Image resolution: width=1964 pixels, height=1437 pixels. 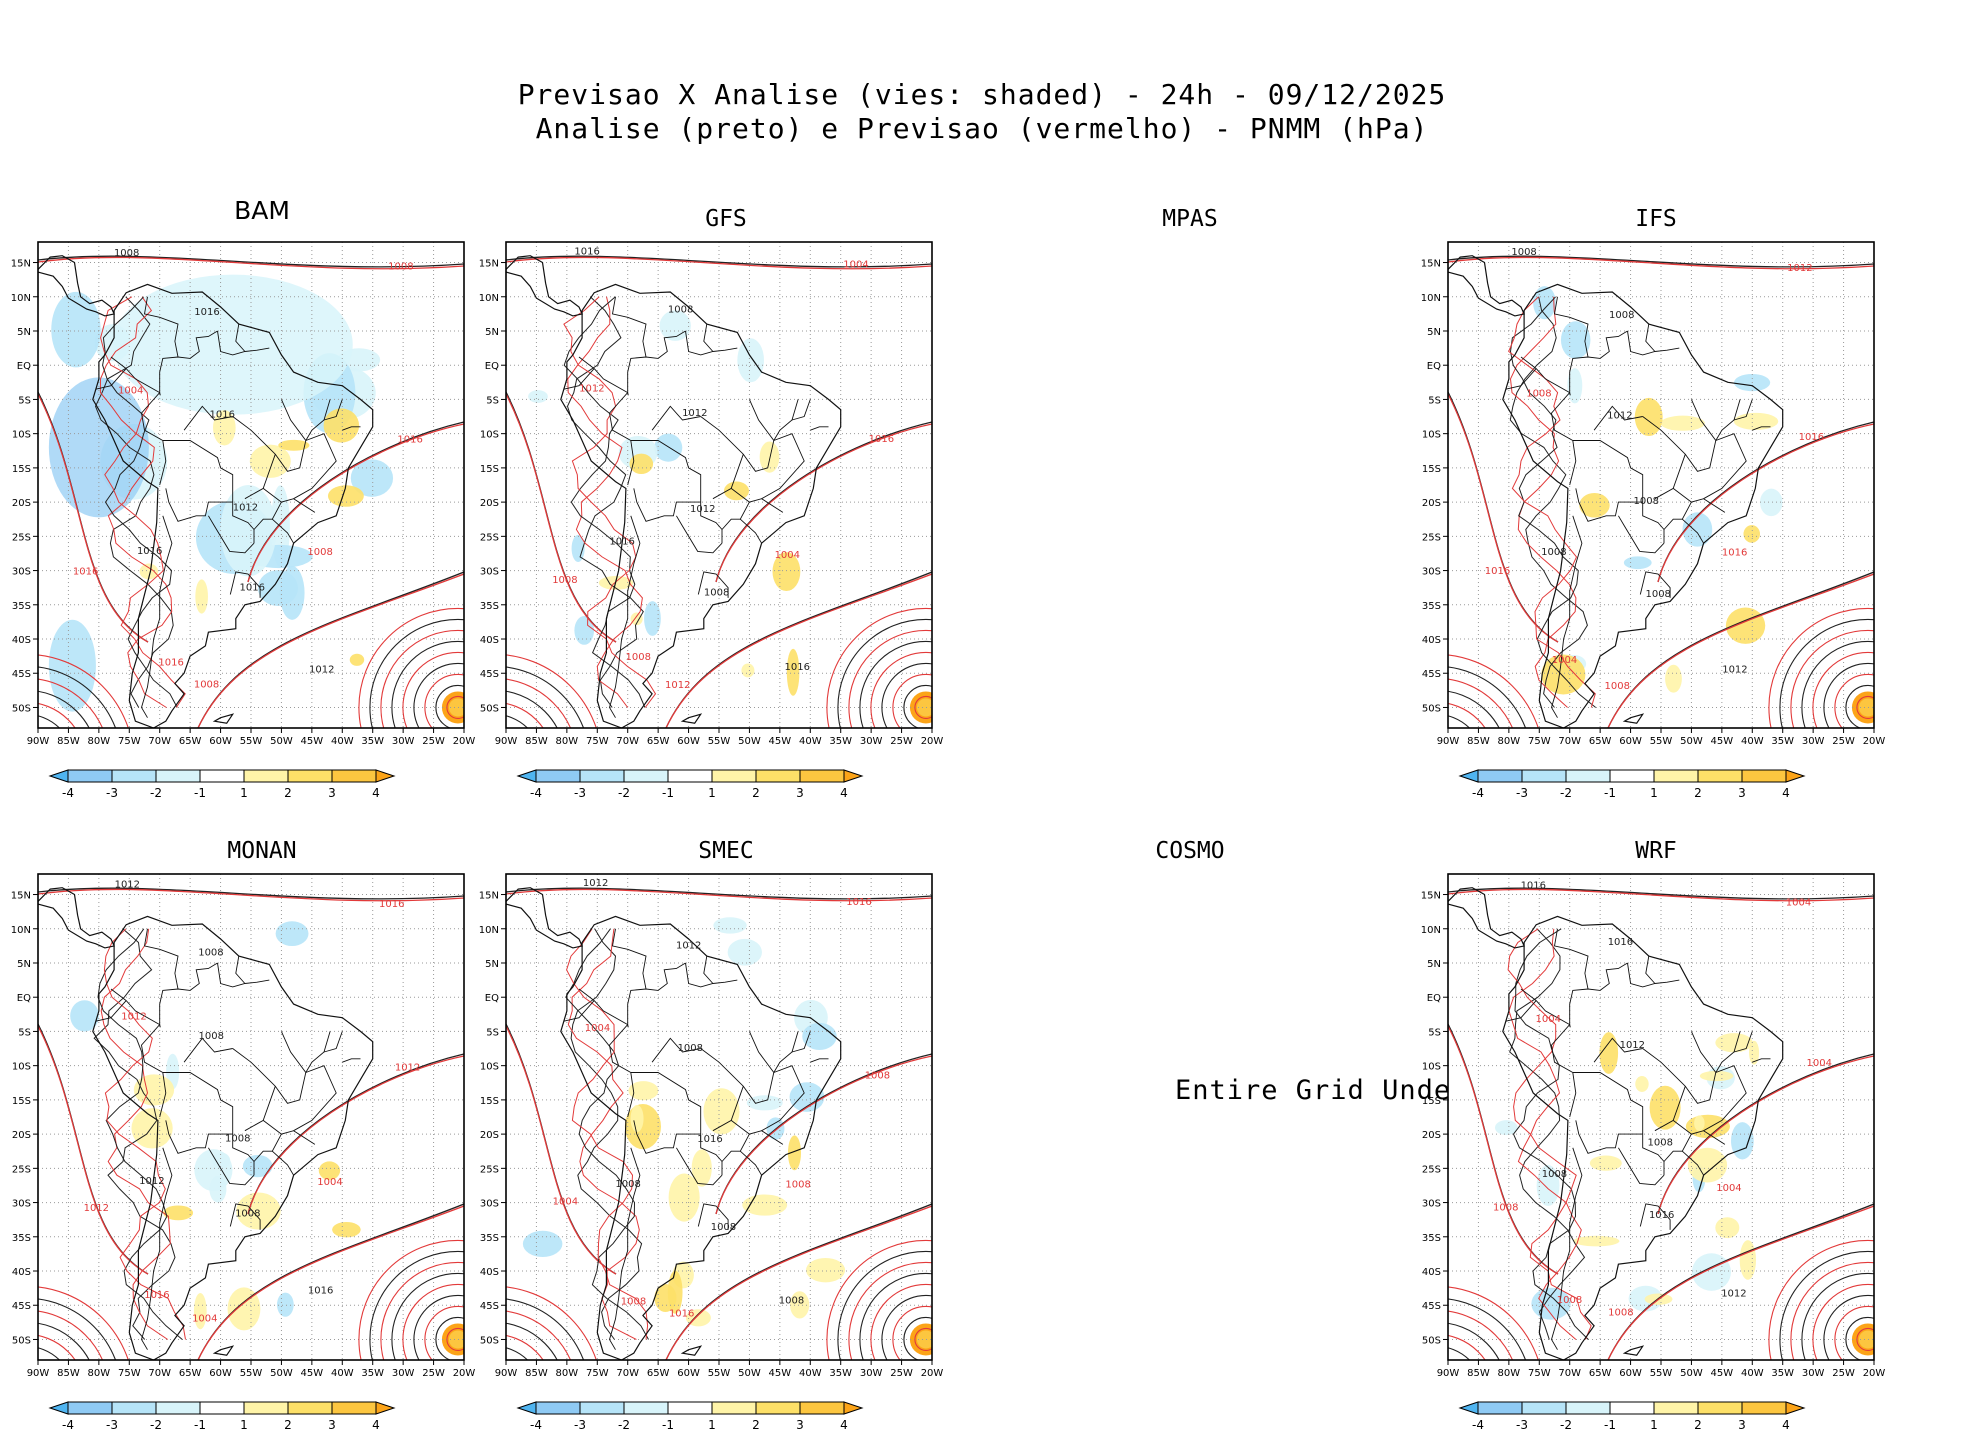 I want to click on falklands-coast, so click(x=1633, y=718).